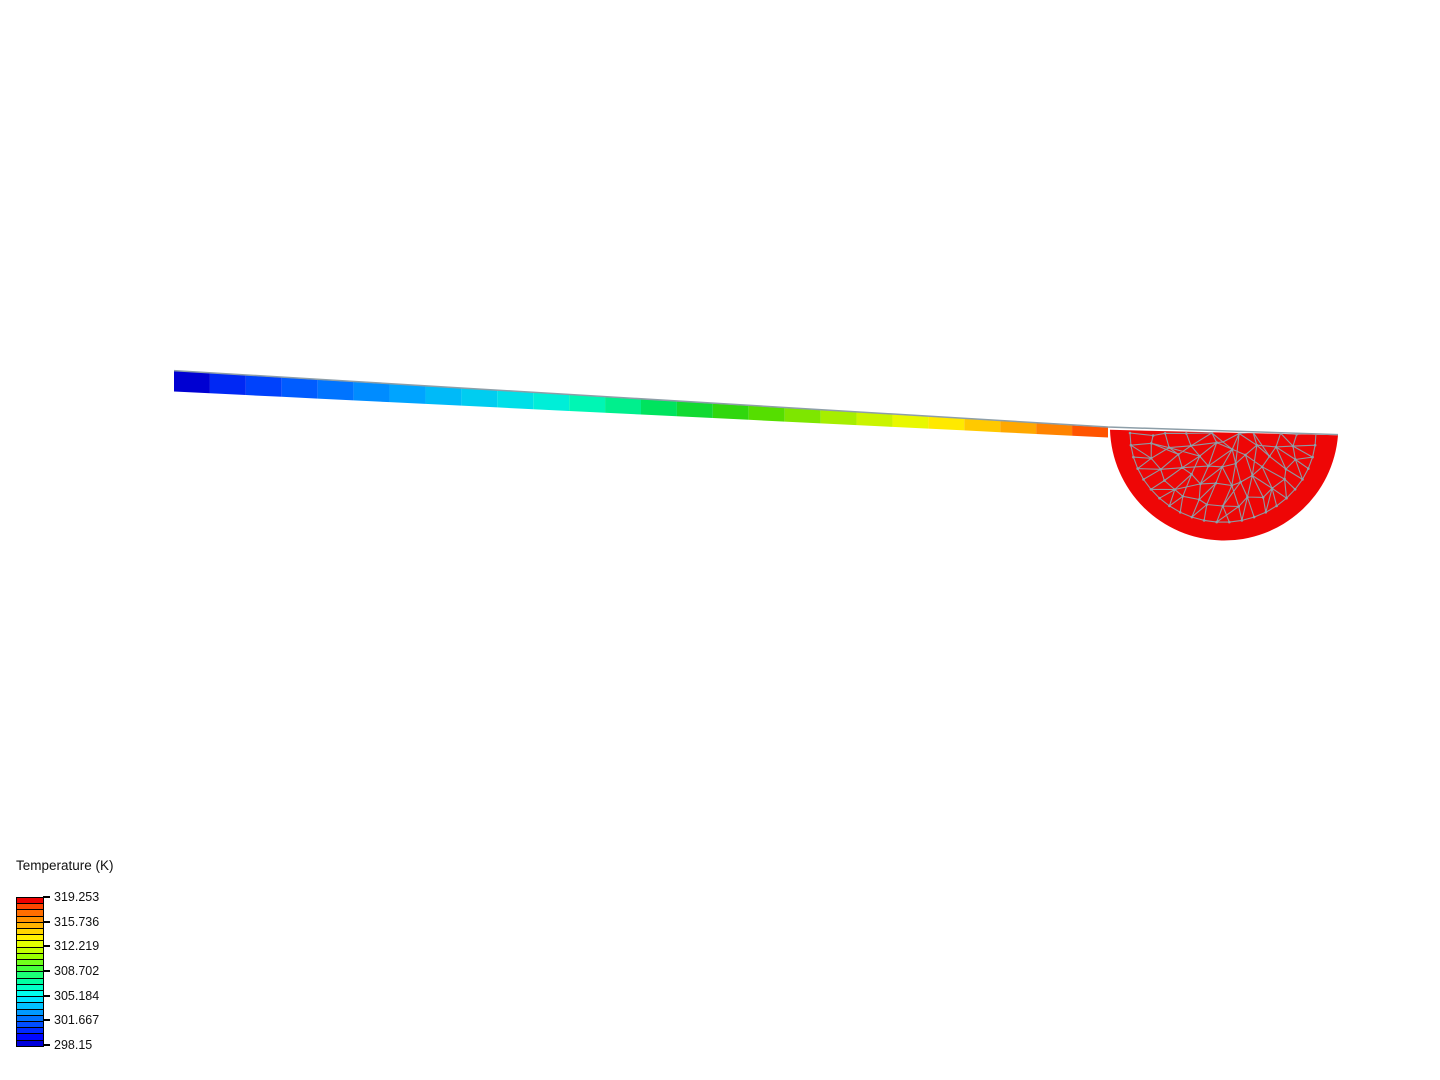 This screenshot has width=1440, height=1080. What do you see at coordinates (77, 946) in the screenshot?
I see `legend-tick-label: 312.219` at bounding box center [77, 946].